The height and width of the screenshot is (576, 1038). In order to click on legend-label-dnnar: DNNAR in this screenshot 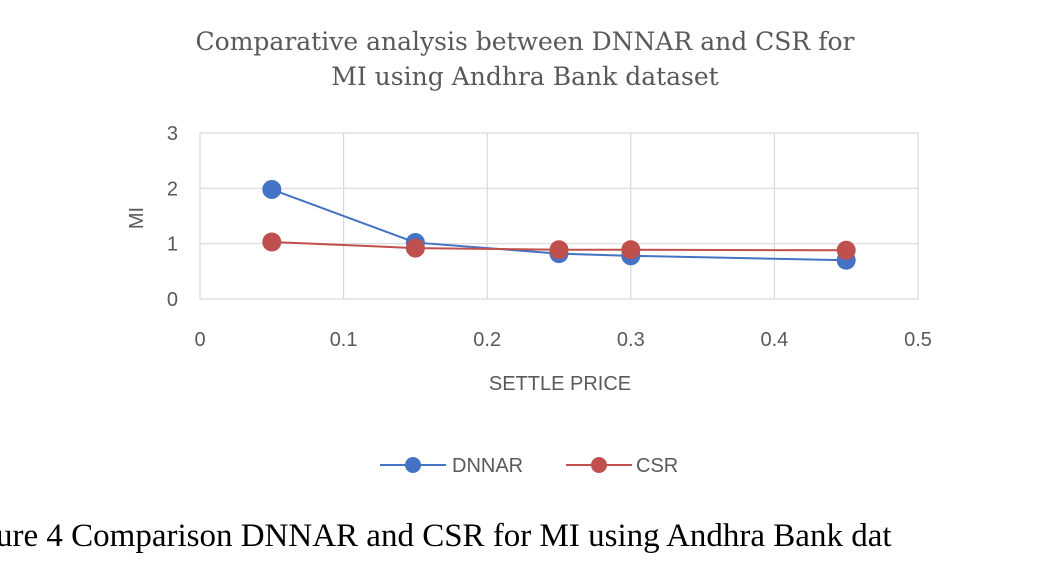, I will do `click(487, 466)`.